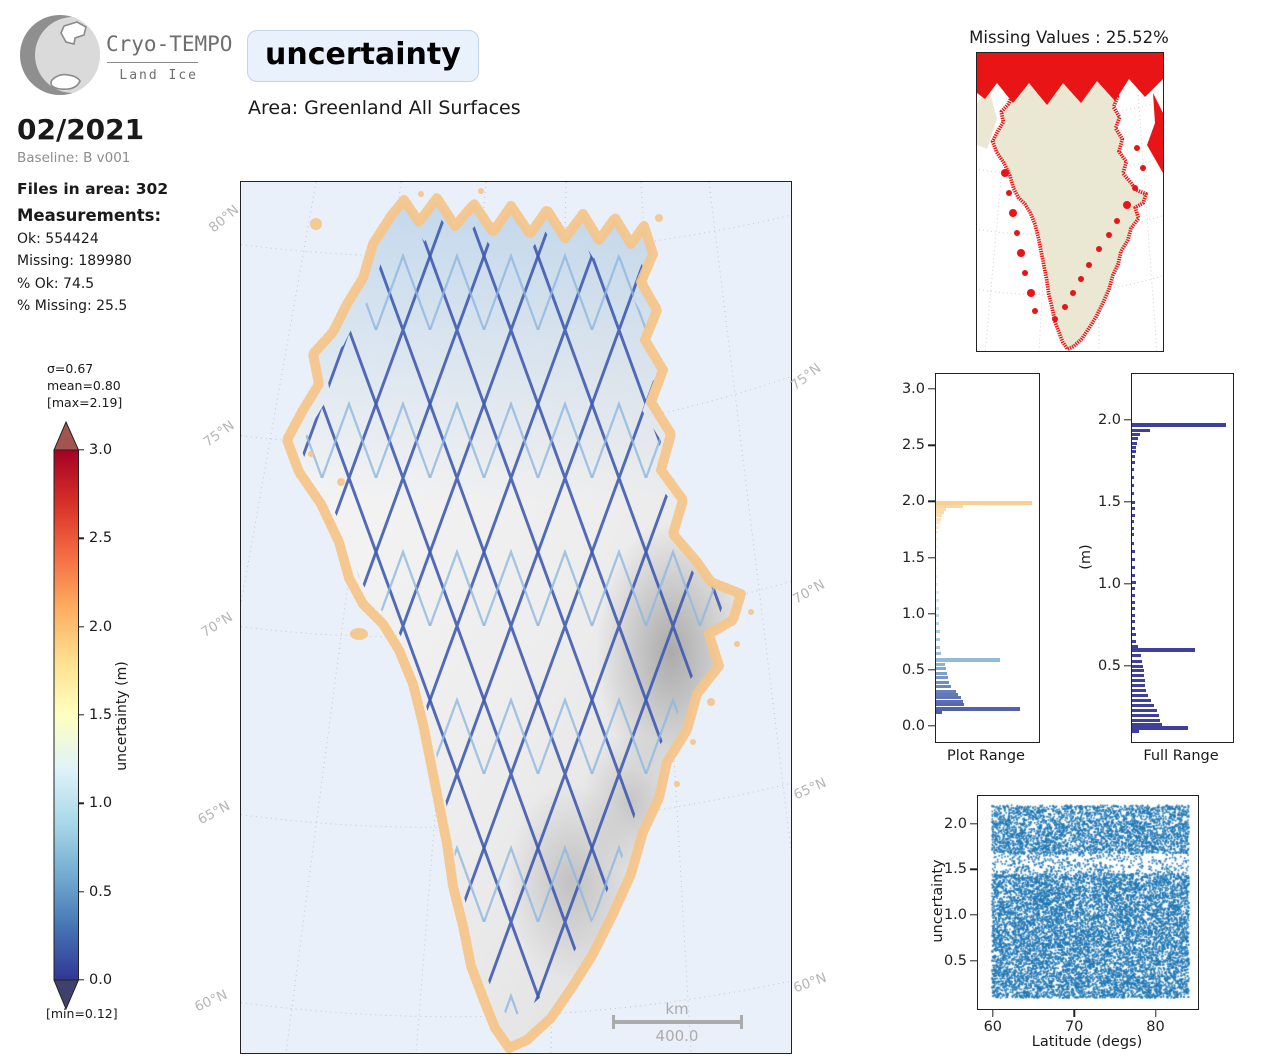 This screenshot has width=1272, height=1060. I want to click on lat-label-right-70n: 70°N, so click(809, 592).